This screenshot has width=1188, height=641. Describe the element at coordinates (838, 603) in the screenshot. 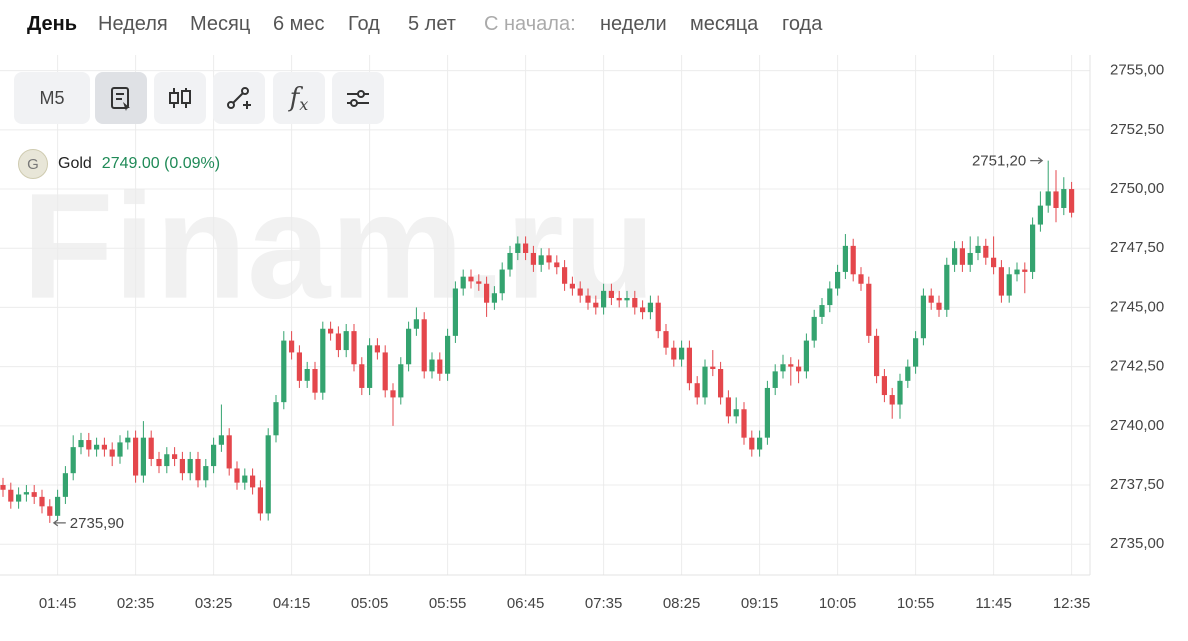

I see `x-tick-label: 10:05` at that location.